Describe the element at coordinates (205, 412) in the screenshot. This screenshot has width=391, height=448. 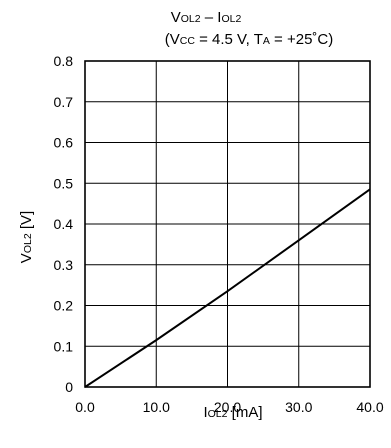
I see `text-part: I` at that location.